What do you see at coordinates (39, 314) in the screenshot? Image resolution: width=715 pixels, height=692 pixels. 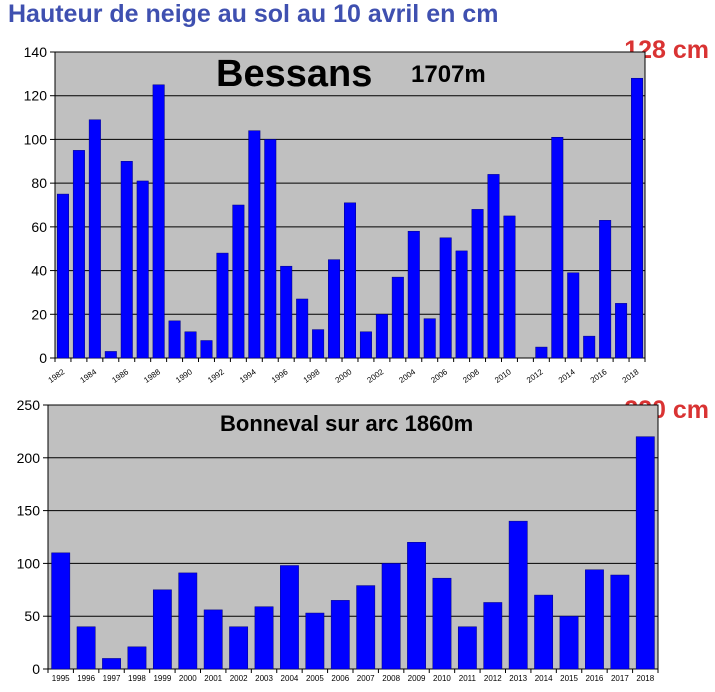 I see `y-tick-label: 20` at bounding box center [39, 314].